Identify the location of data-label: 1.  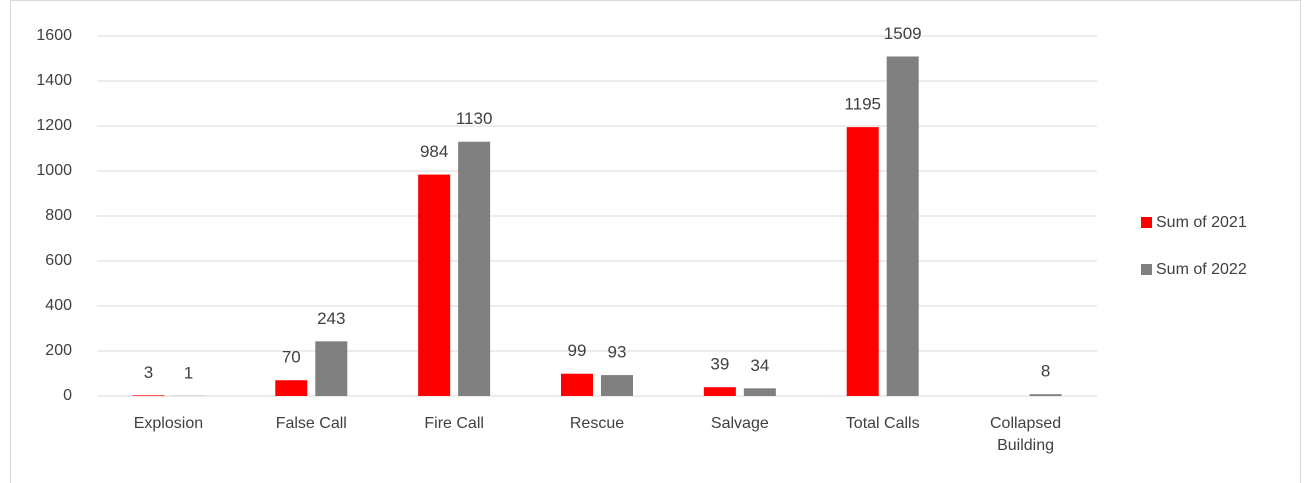
(188, 372).